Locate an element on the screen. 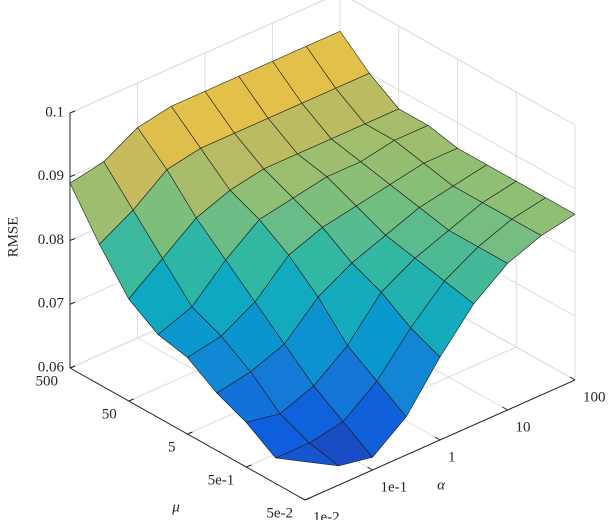  x-tick-label: 100 is located at coordinates (594, 397).